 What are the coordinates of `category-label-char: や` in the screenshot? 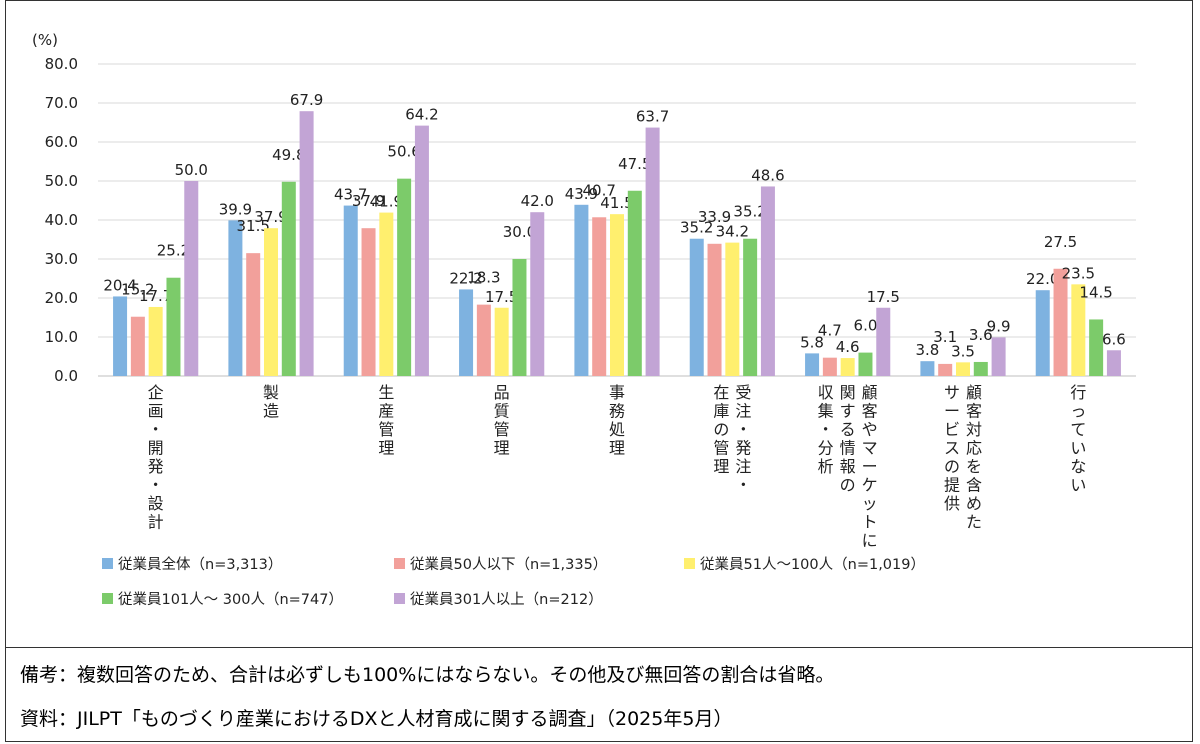 It's located at (870, 429).